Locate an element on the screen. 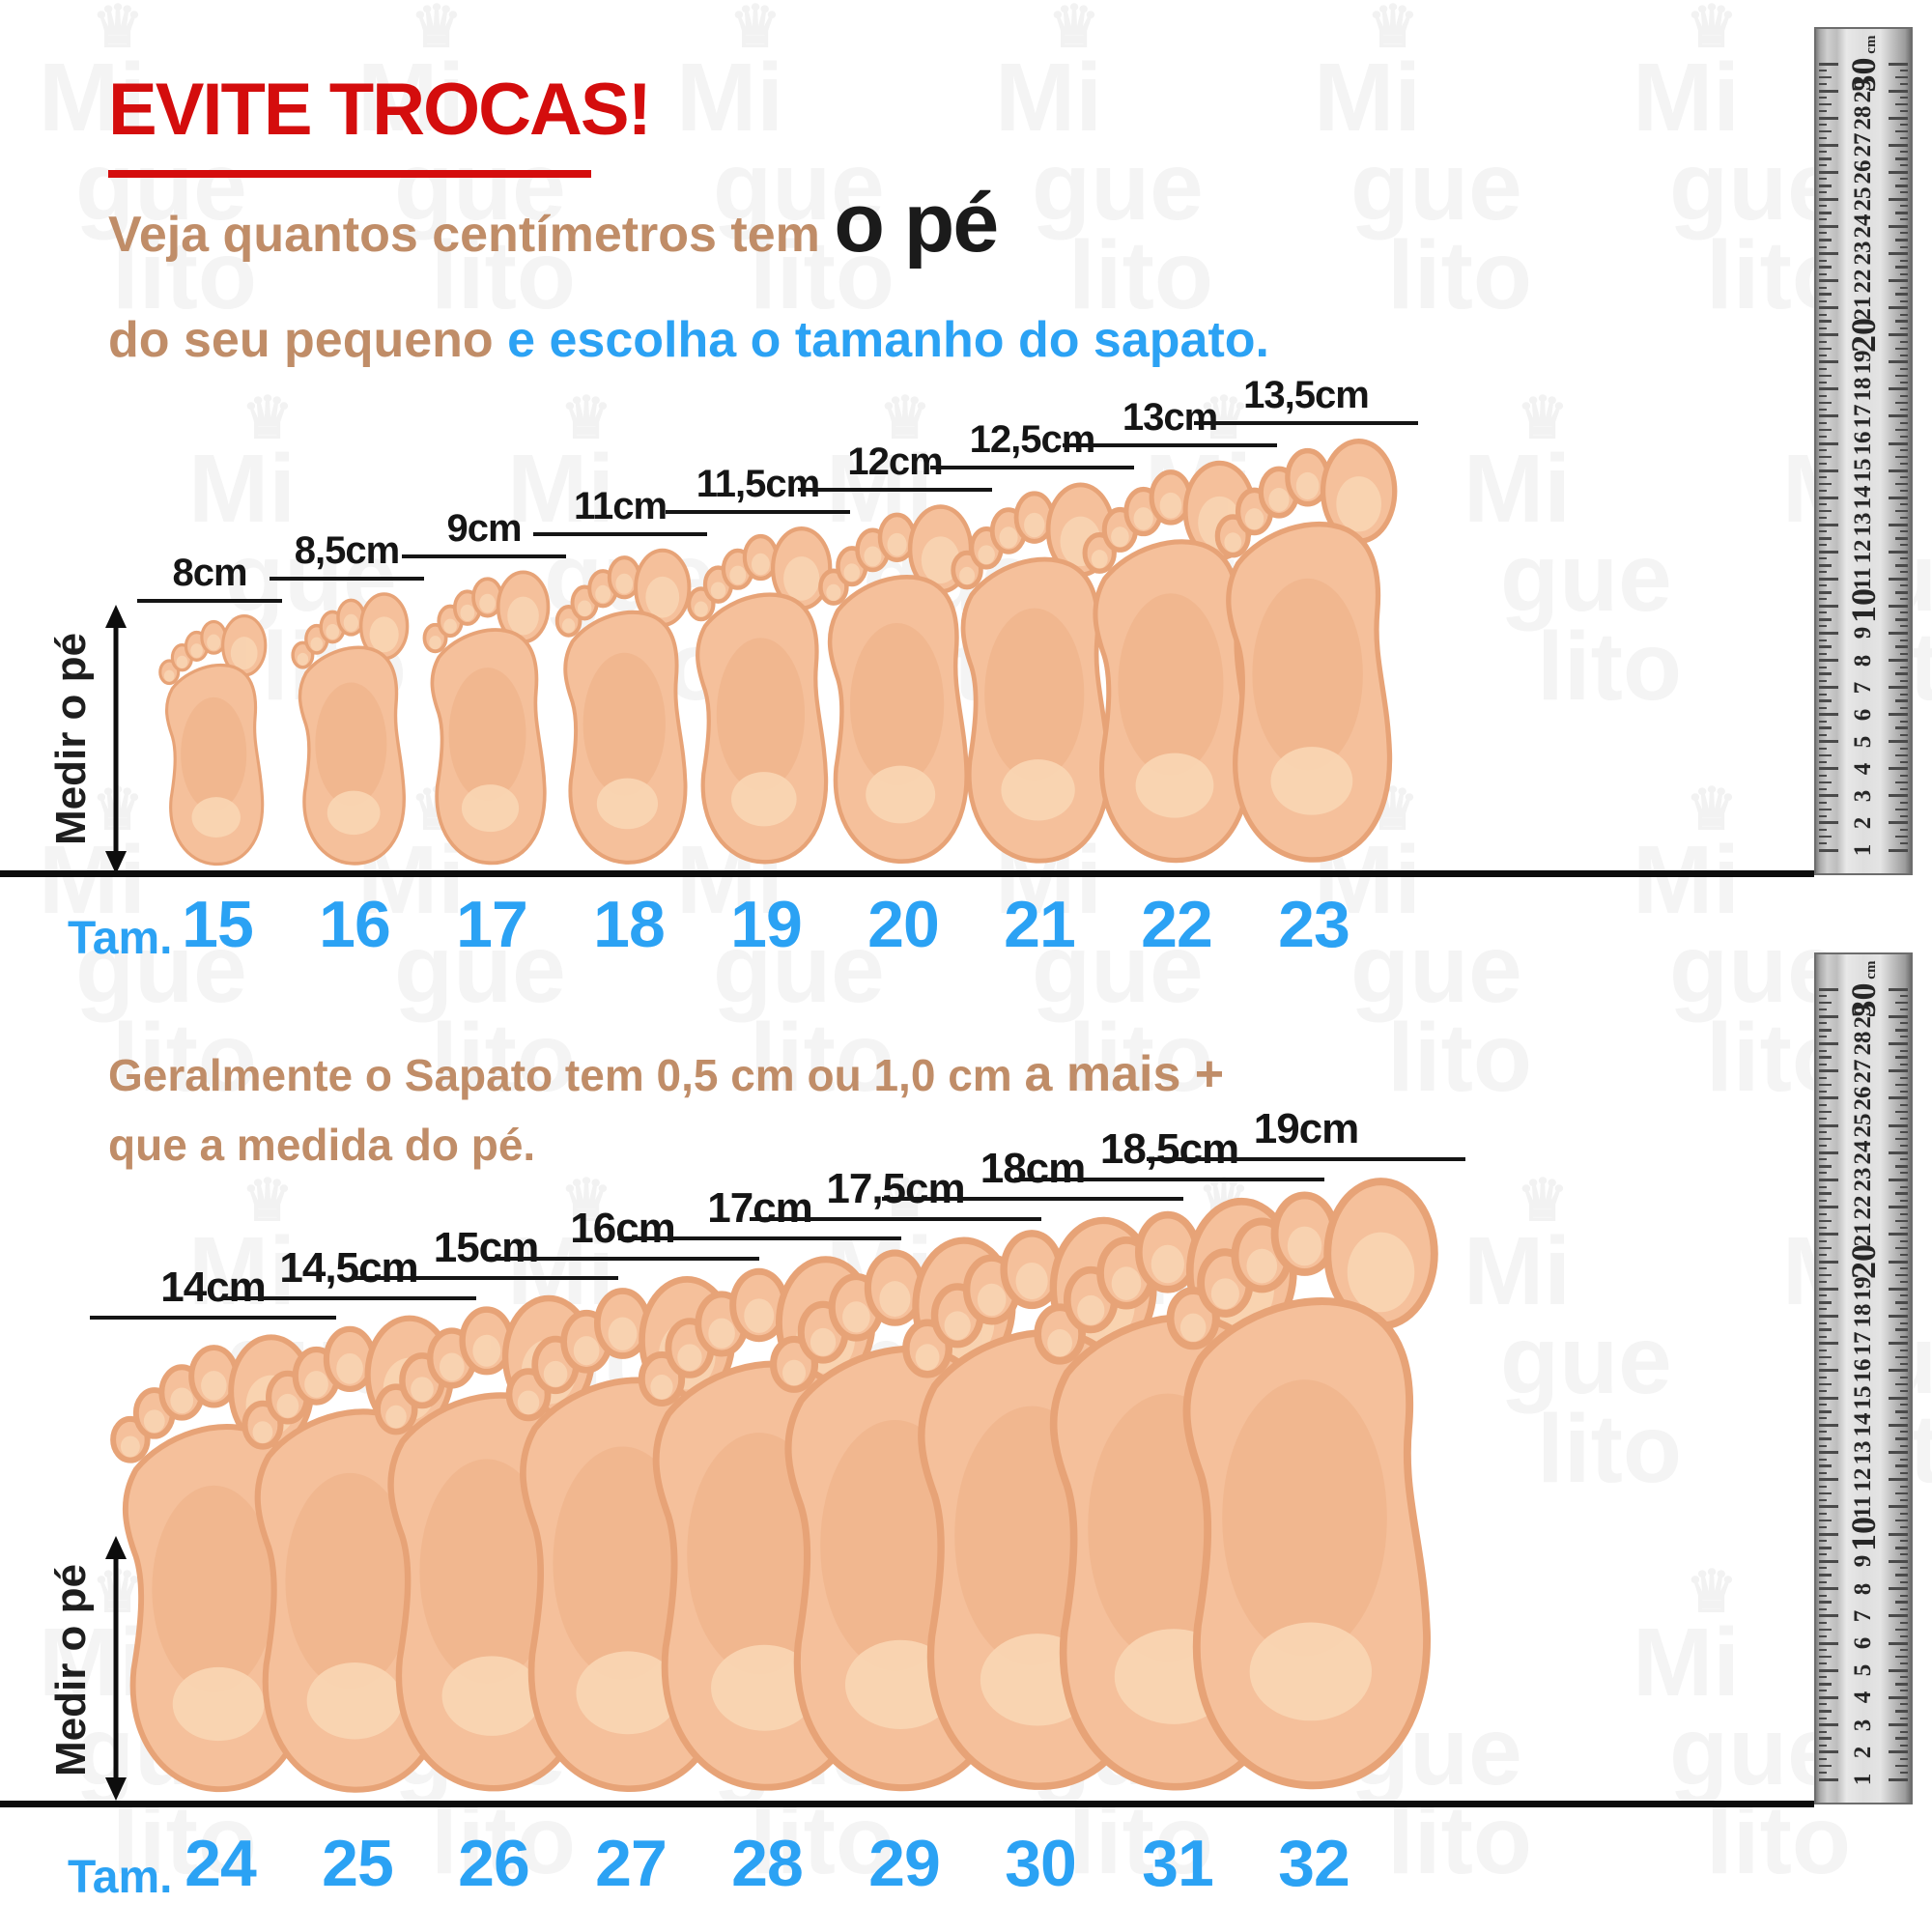 The image size is (1932, 1932). ruler-number-22: 22 is located at coordinates (1863, 1207).